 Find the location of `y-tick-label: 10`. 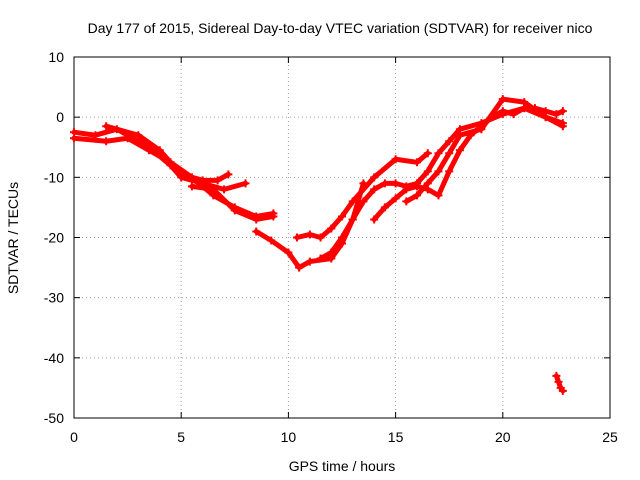

y-tick-label: 10 is located at coordinates (56, 57).